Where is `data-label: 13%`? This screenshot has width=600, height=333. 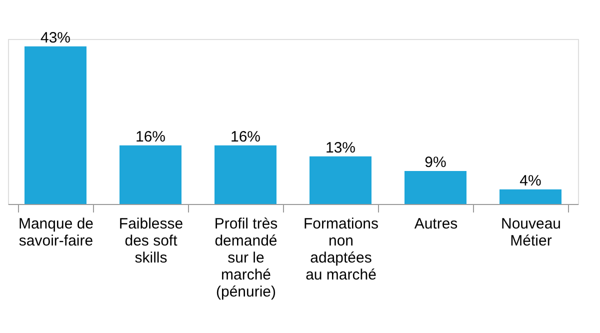 data-label: 13% is located at coordinates (340, 147).